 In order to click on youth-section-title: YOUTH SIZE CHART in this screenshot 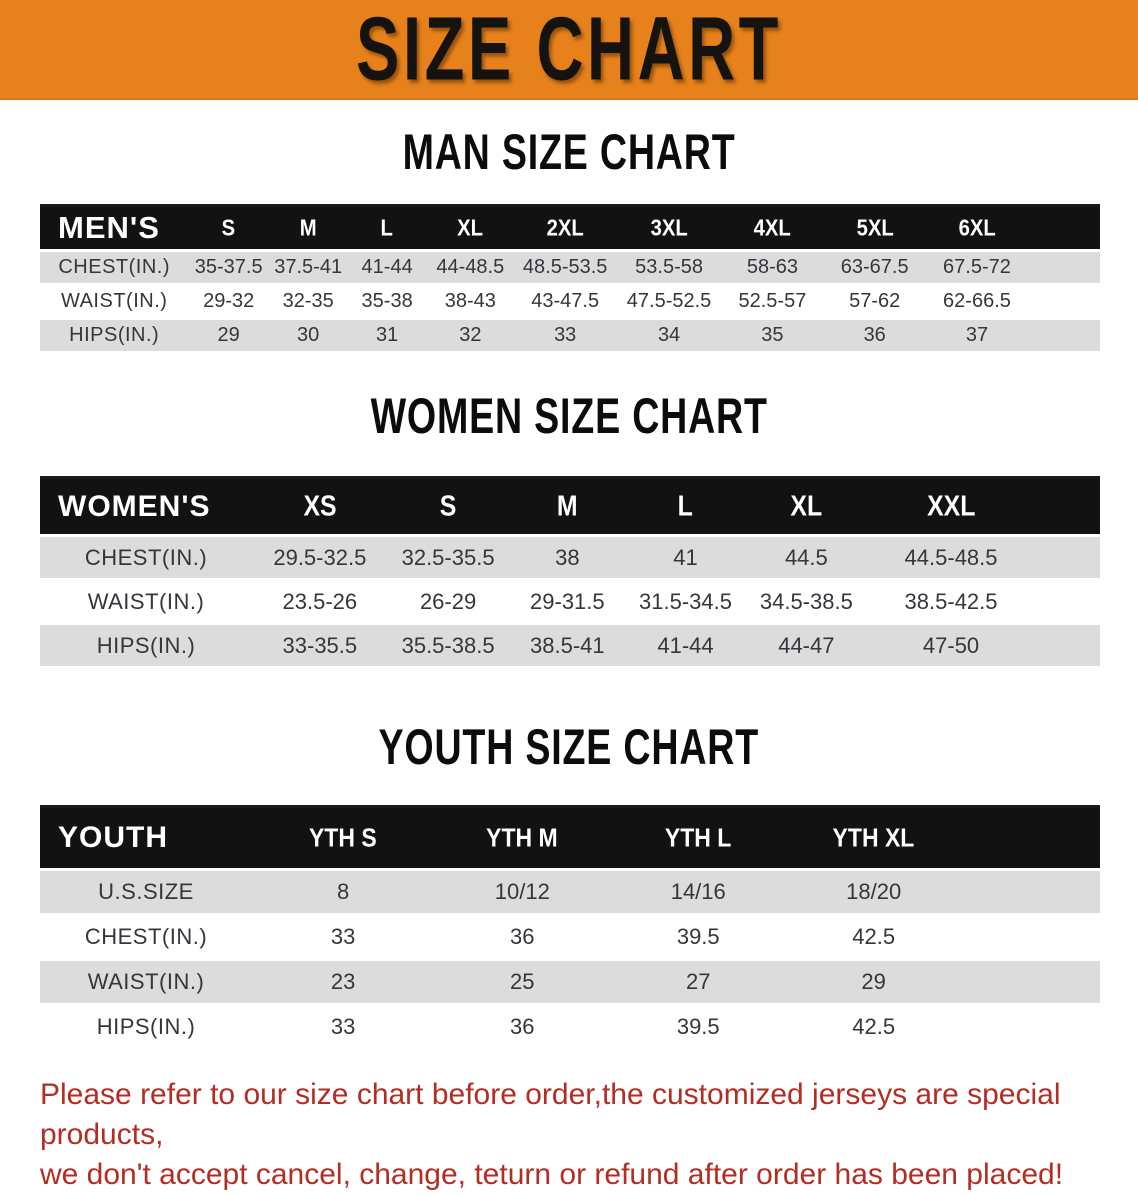, I will do `click(569, 752)`.